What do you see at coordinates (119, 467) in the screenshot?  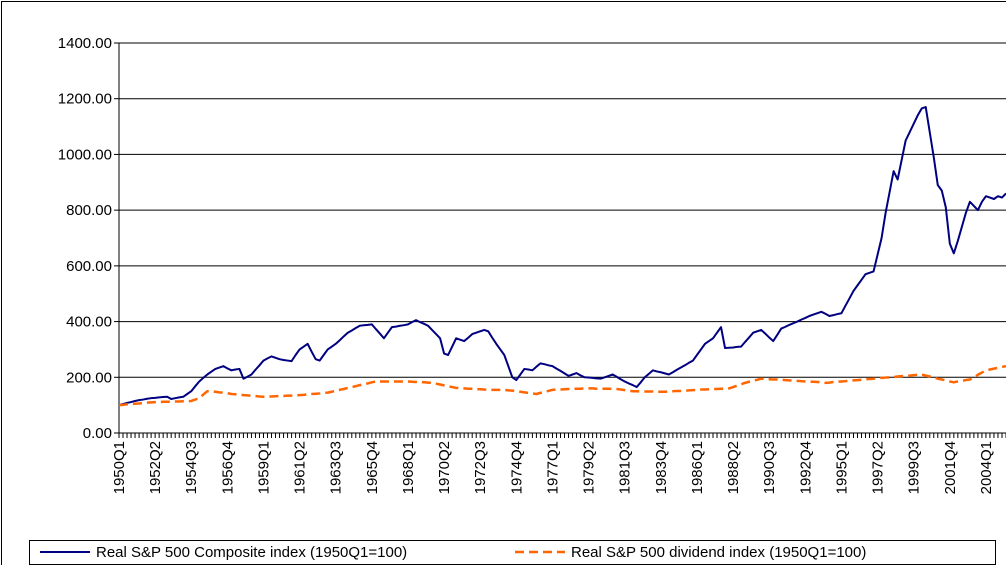 I see `x-tick-label: 1950Q1` at bounding box center [119, 467].